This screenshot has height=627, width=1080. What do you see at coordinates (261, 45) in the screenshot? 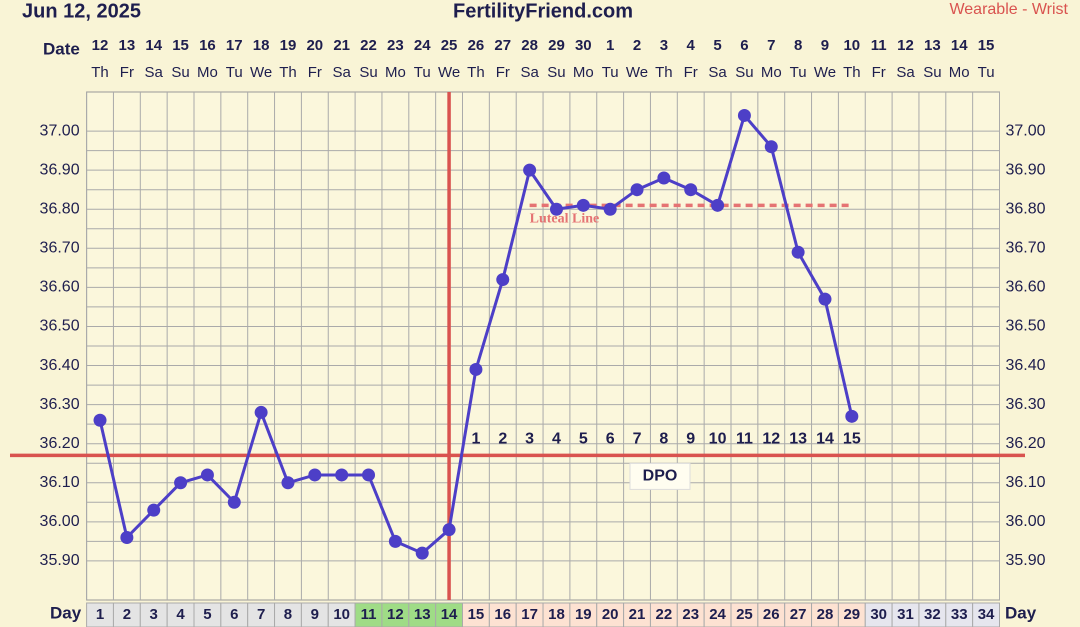
I see `date-label: 18` at bounding box center [261, 45].